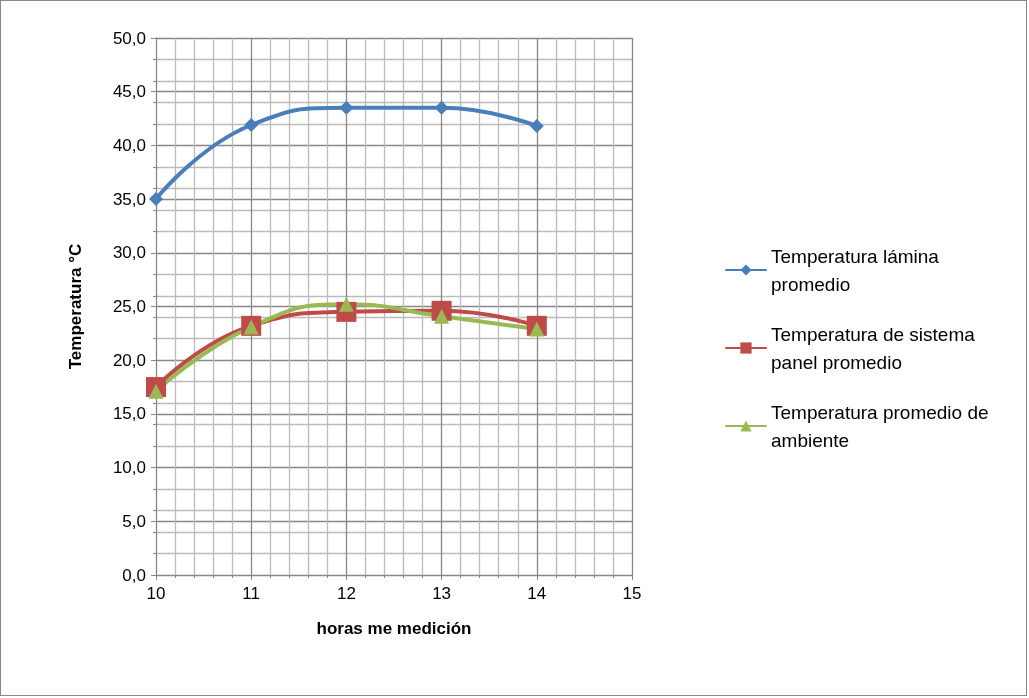  What do you see at coordinates (858, 270) in the screenshot?
I see `legend-label: Temperatura lámina promedio` at bounding box center [858, 270].